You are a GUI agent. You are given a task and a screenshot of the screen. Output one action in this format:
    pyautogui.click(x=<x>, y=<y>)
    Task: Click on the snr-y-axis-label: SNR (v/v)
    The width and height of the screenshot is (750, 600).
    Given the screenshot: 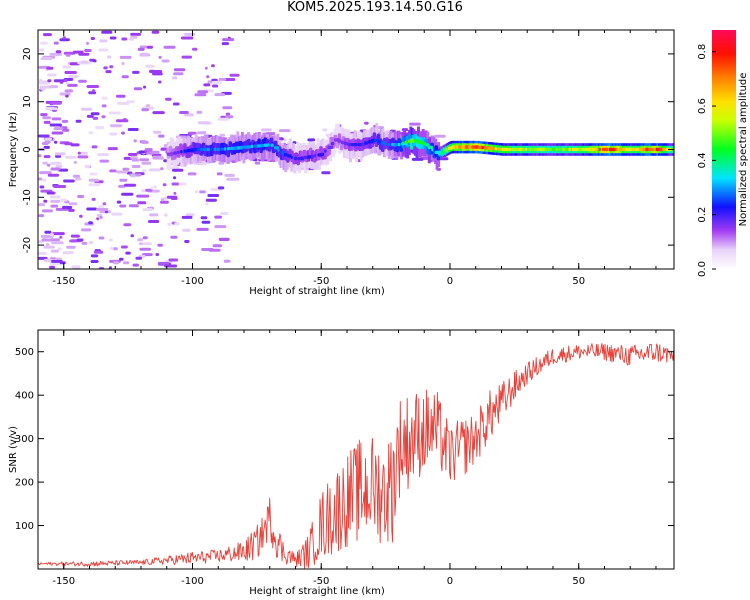 What is the action you would take?
    pyautogui.click(x=13, y=449)
    